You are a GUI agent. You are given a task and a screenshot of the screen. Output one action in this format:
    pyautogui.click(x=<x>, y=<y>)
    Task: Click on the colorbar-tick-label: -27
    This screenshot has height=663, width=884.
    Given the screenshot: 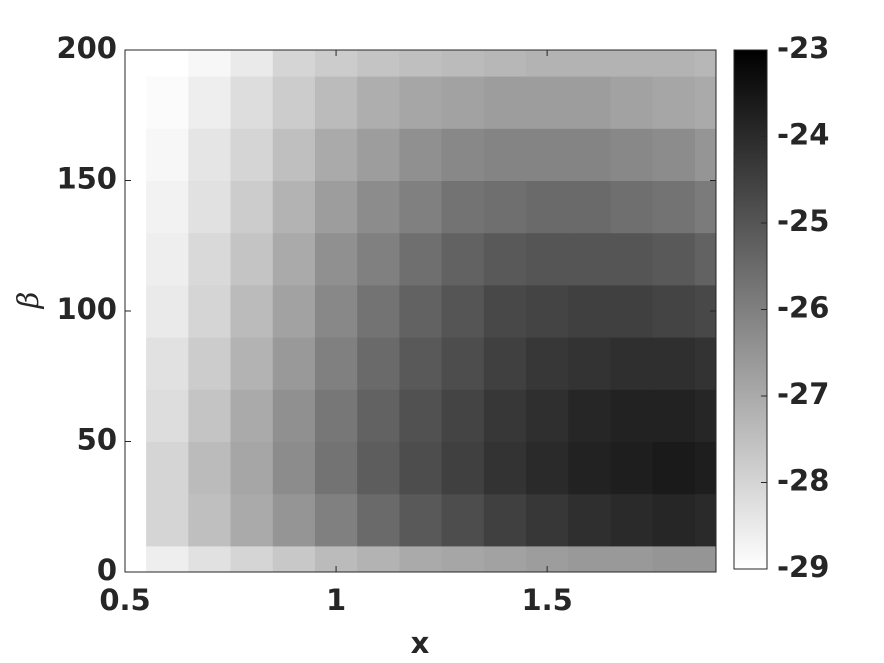 What is the action you would take?
    pyautogui.click(x=803, y=394)
    